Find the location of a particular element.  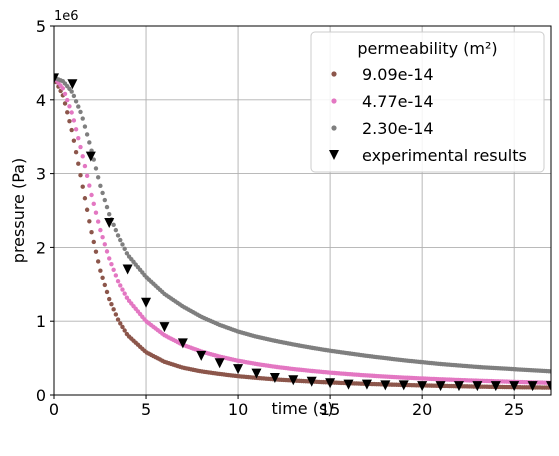

legend-label: 9.09e-14 is located at coordinates (398, 74).